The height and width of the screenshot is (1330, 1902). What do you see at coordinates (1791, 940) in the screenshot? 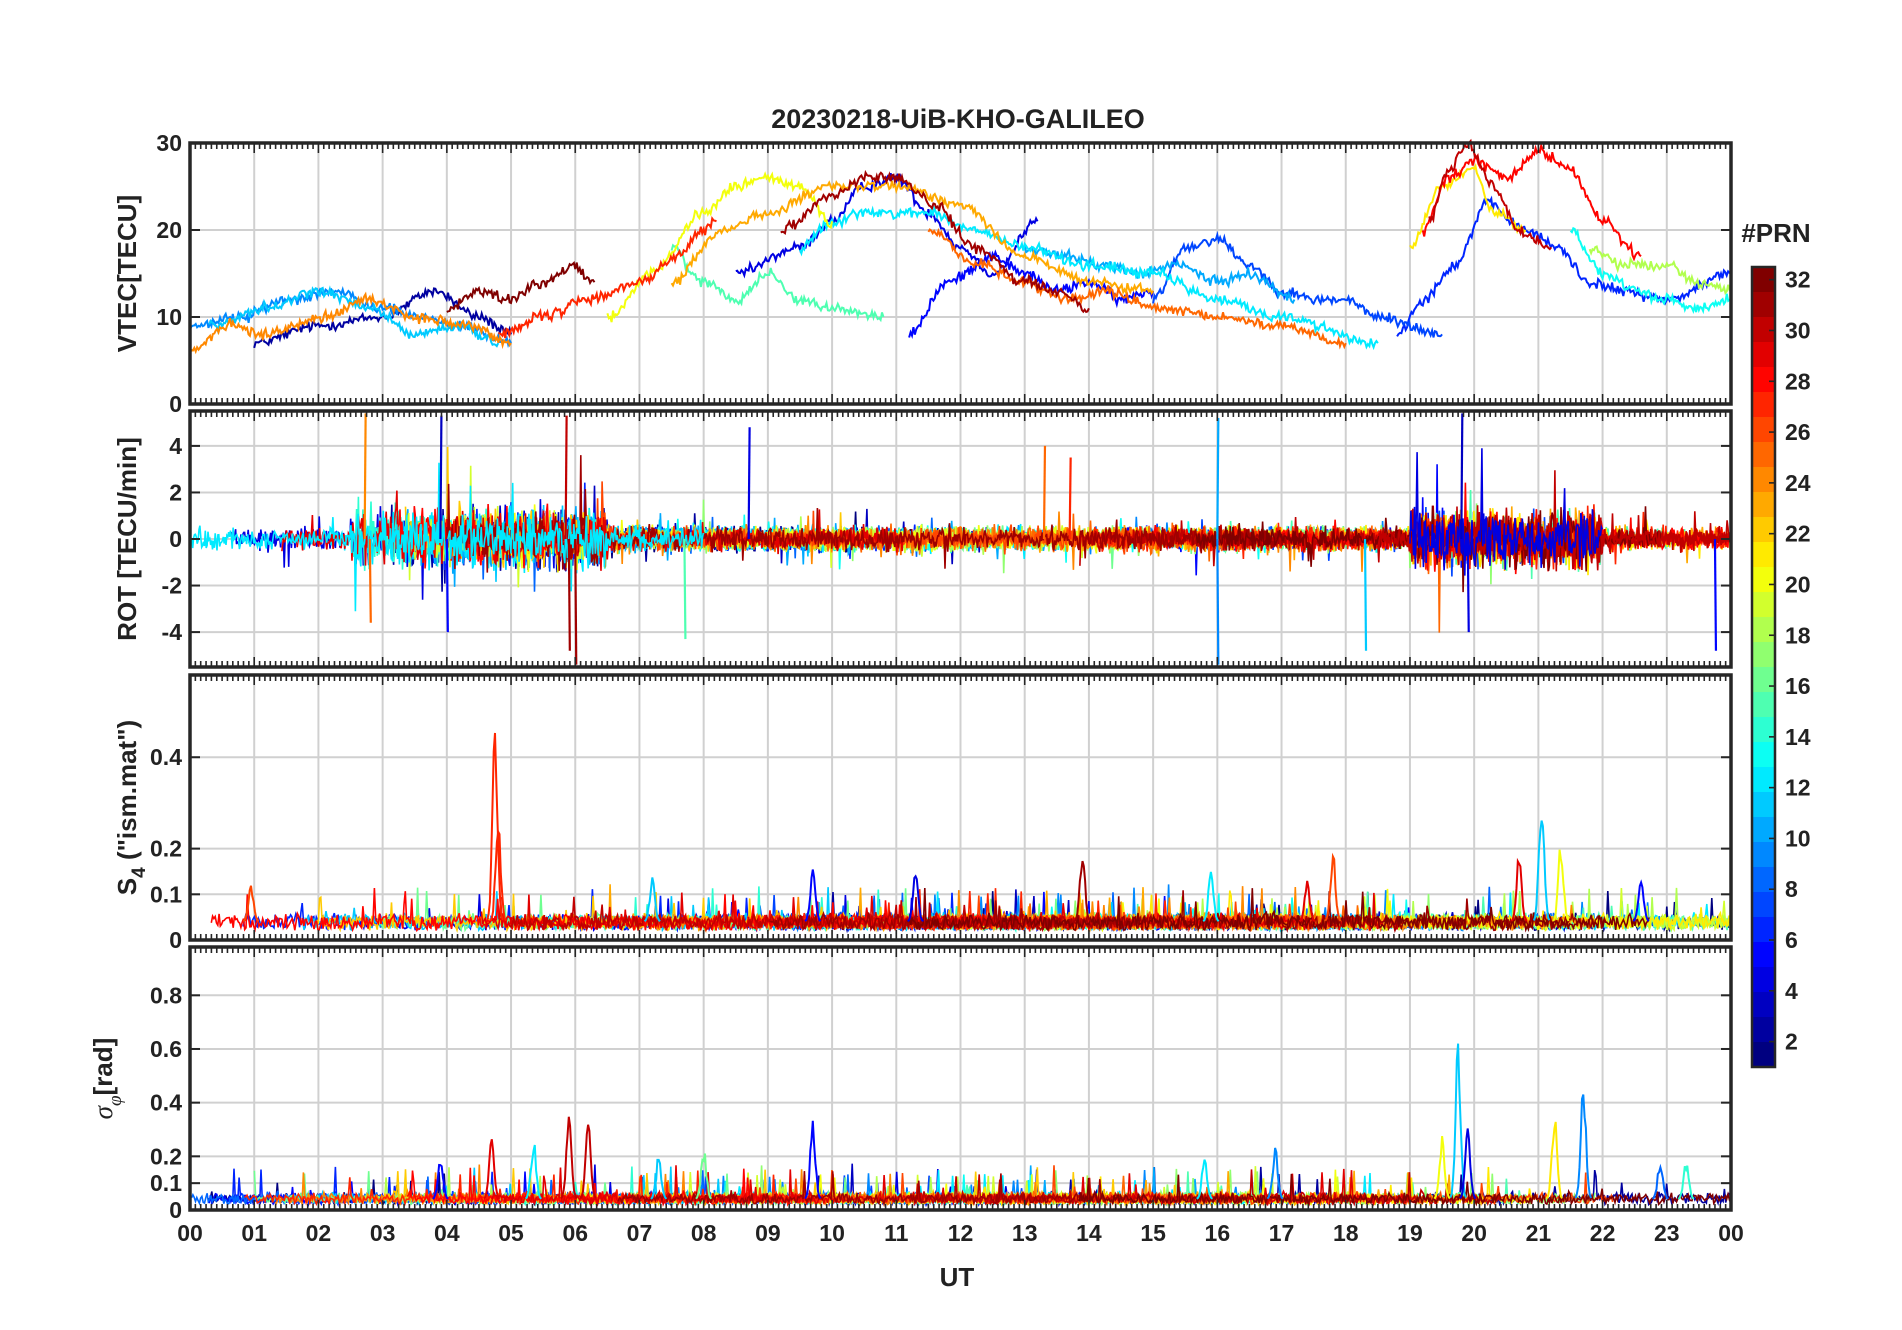
I see `colorbar-tick-label: 6` at bounding box center [1791, 940].